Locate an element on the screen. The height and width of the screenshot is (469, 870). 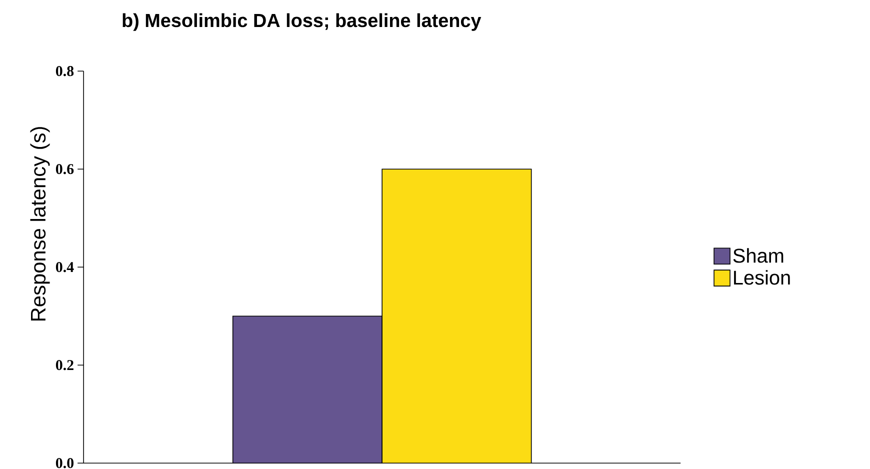
y-tick-label: 0.6 is located at coordinates (65, 169).